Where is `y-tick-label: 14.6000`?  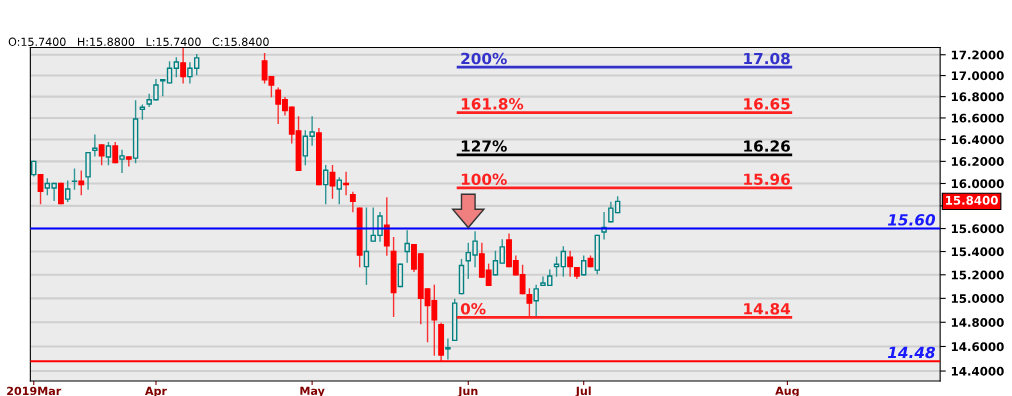 y-tick-label: 14.6000 is located at coordinates (977, 347).